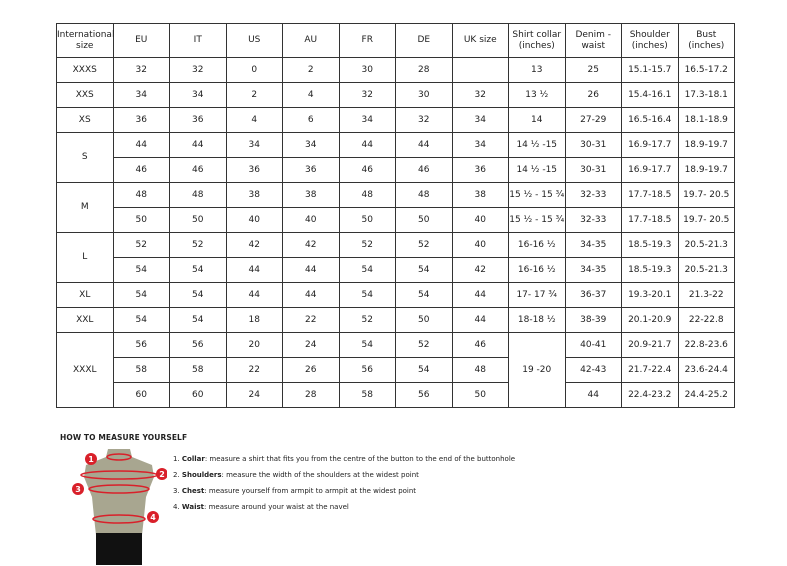 This screenshot has height=566, width=787. I want to click on table-row: XS 36 36 4 6 34 32 34 14 27-29 16.5-16.4 18.1-18.9, so click(395, 120).